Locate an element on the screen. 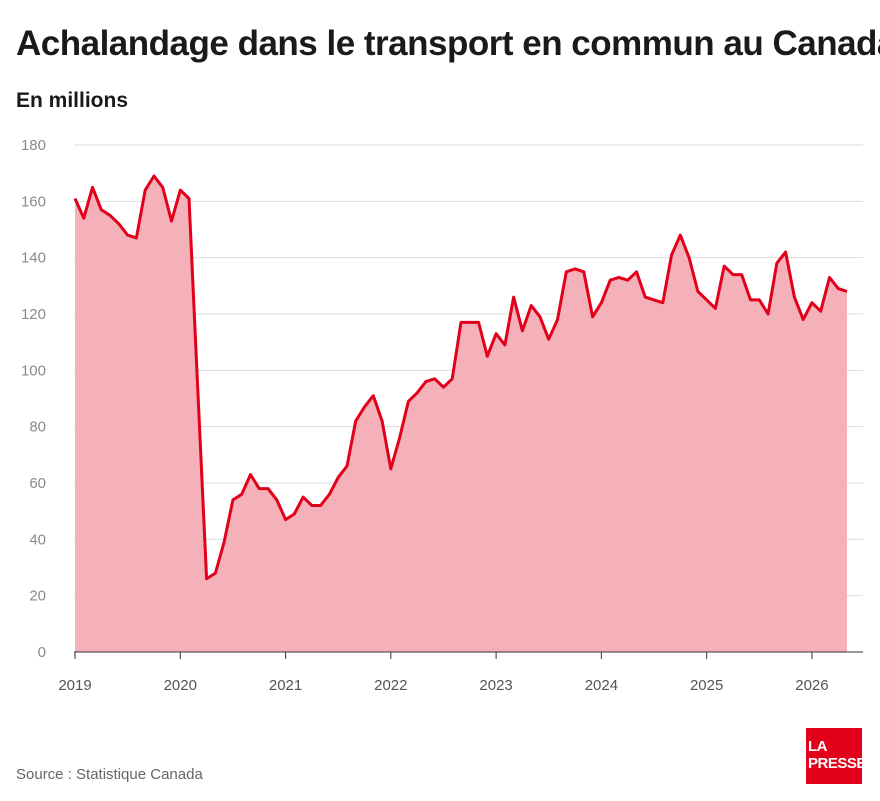  x-tick-label: 2019 is located at coordinates (74, 685).